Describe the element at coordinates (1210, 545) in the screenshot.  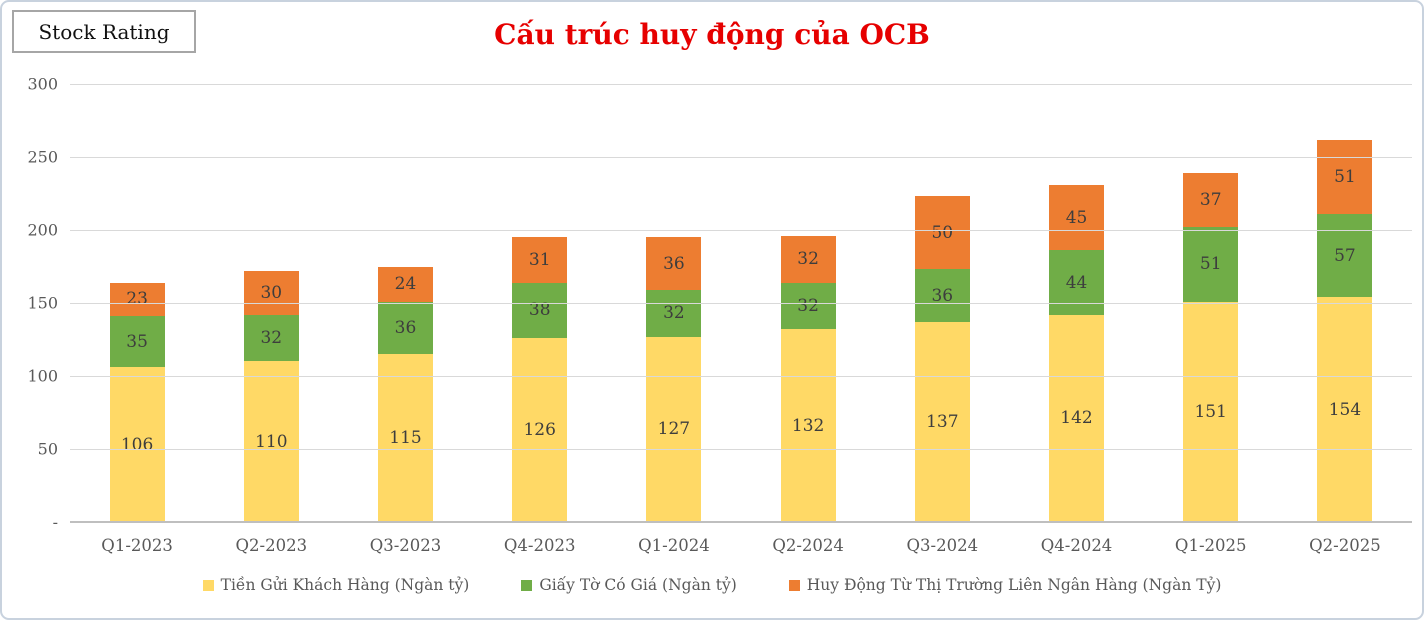
I see `x-tick-label: Q1-2025` at that location.